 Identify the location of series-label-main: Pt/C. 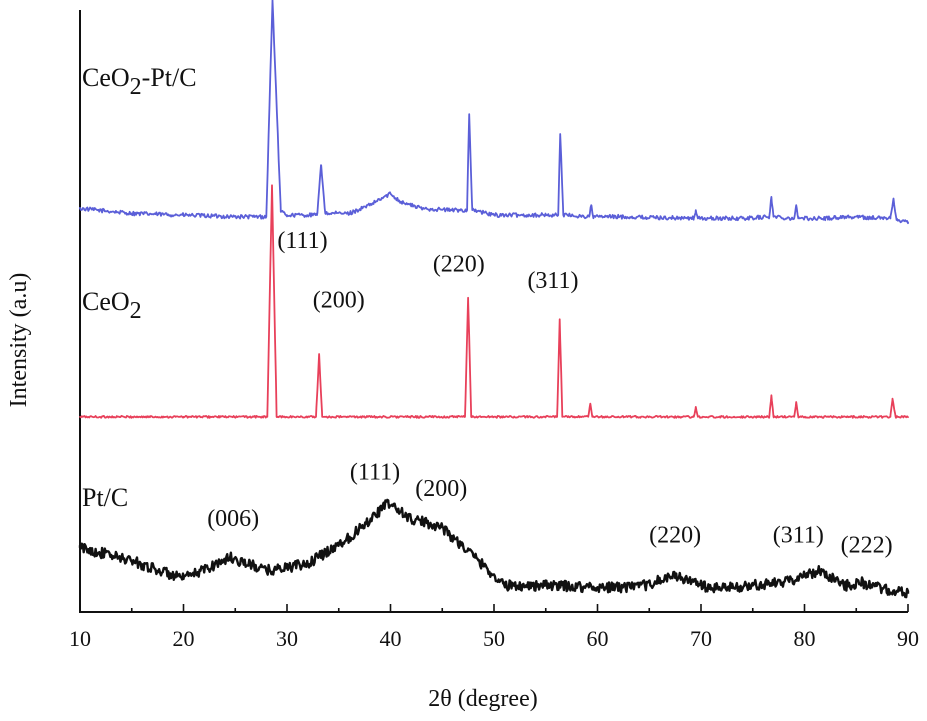
(105, 497).